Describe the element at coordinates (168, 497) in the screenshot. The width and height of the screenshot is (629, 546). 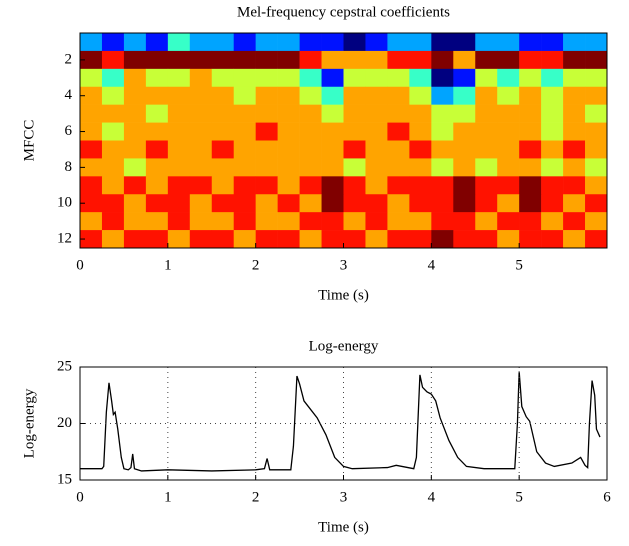
I see `x-tick-label: 1` at that location.